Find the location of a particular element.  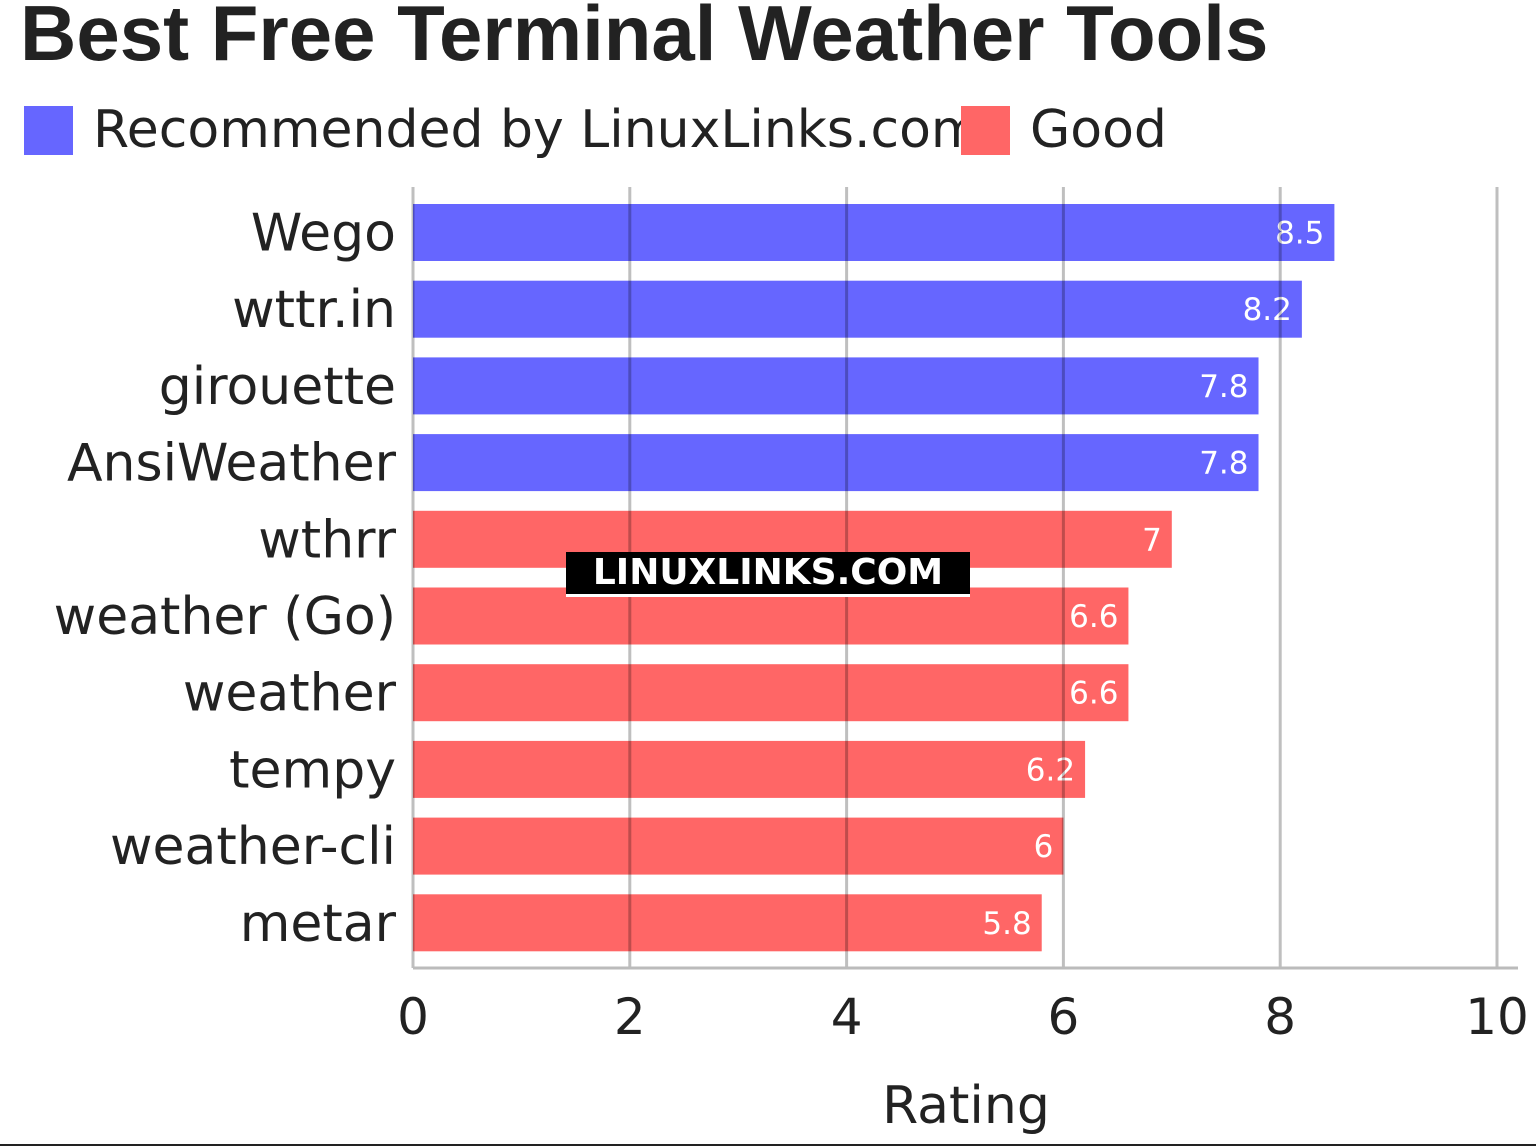

legend-item-good: Good is located at coordinates (1064, 130).